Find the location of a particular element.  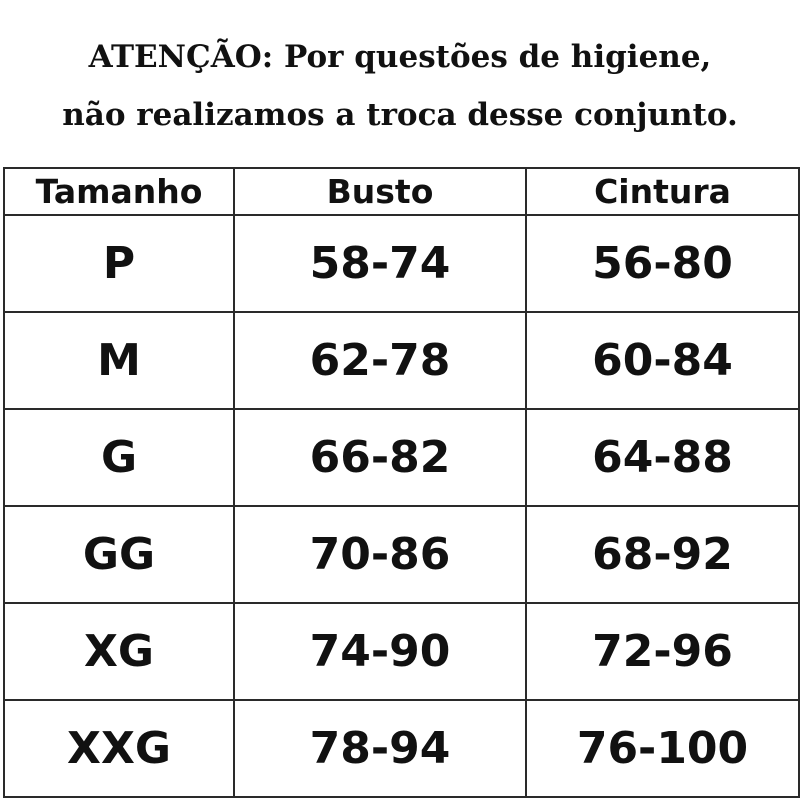

header-size: Tamanho is located at coordinates (119, 191).